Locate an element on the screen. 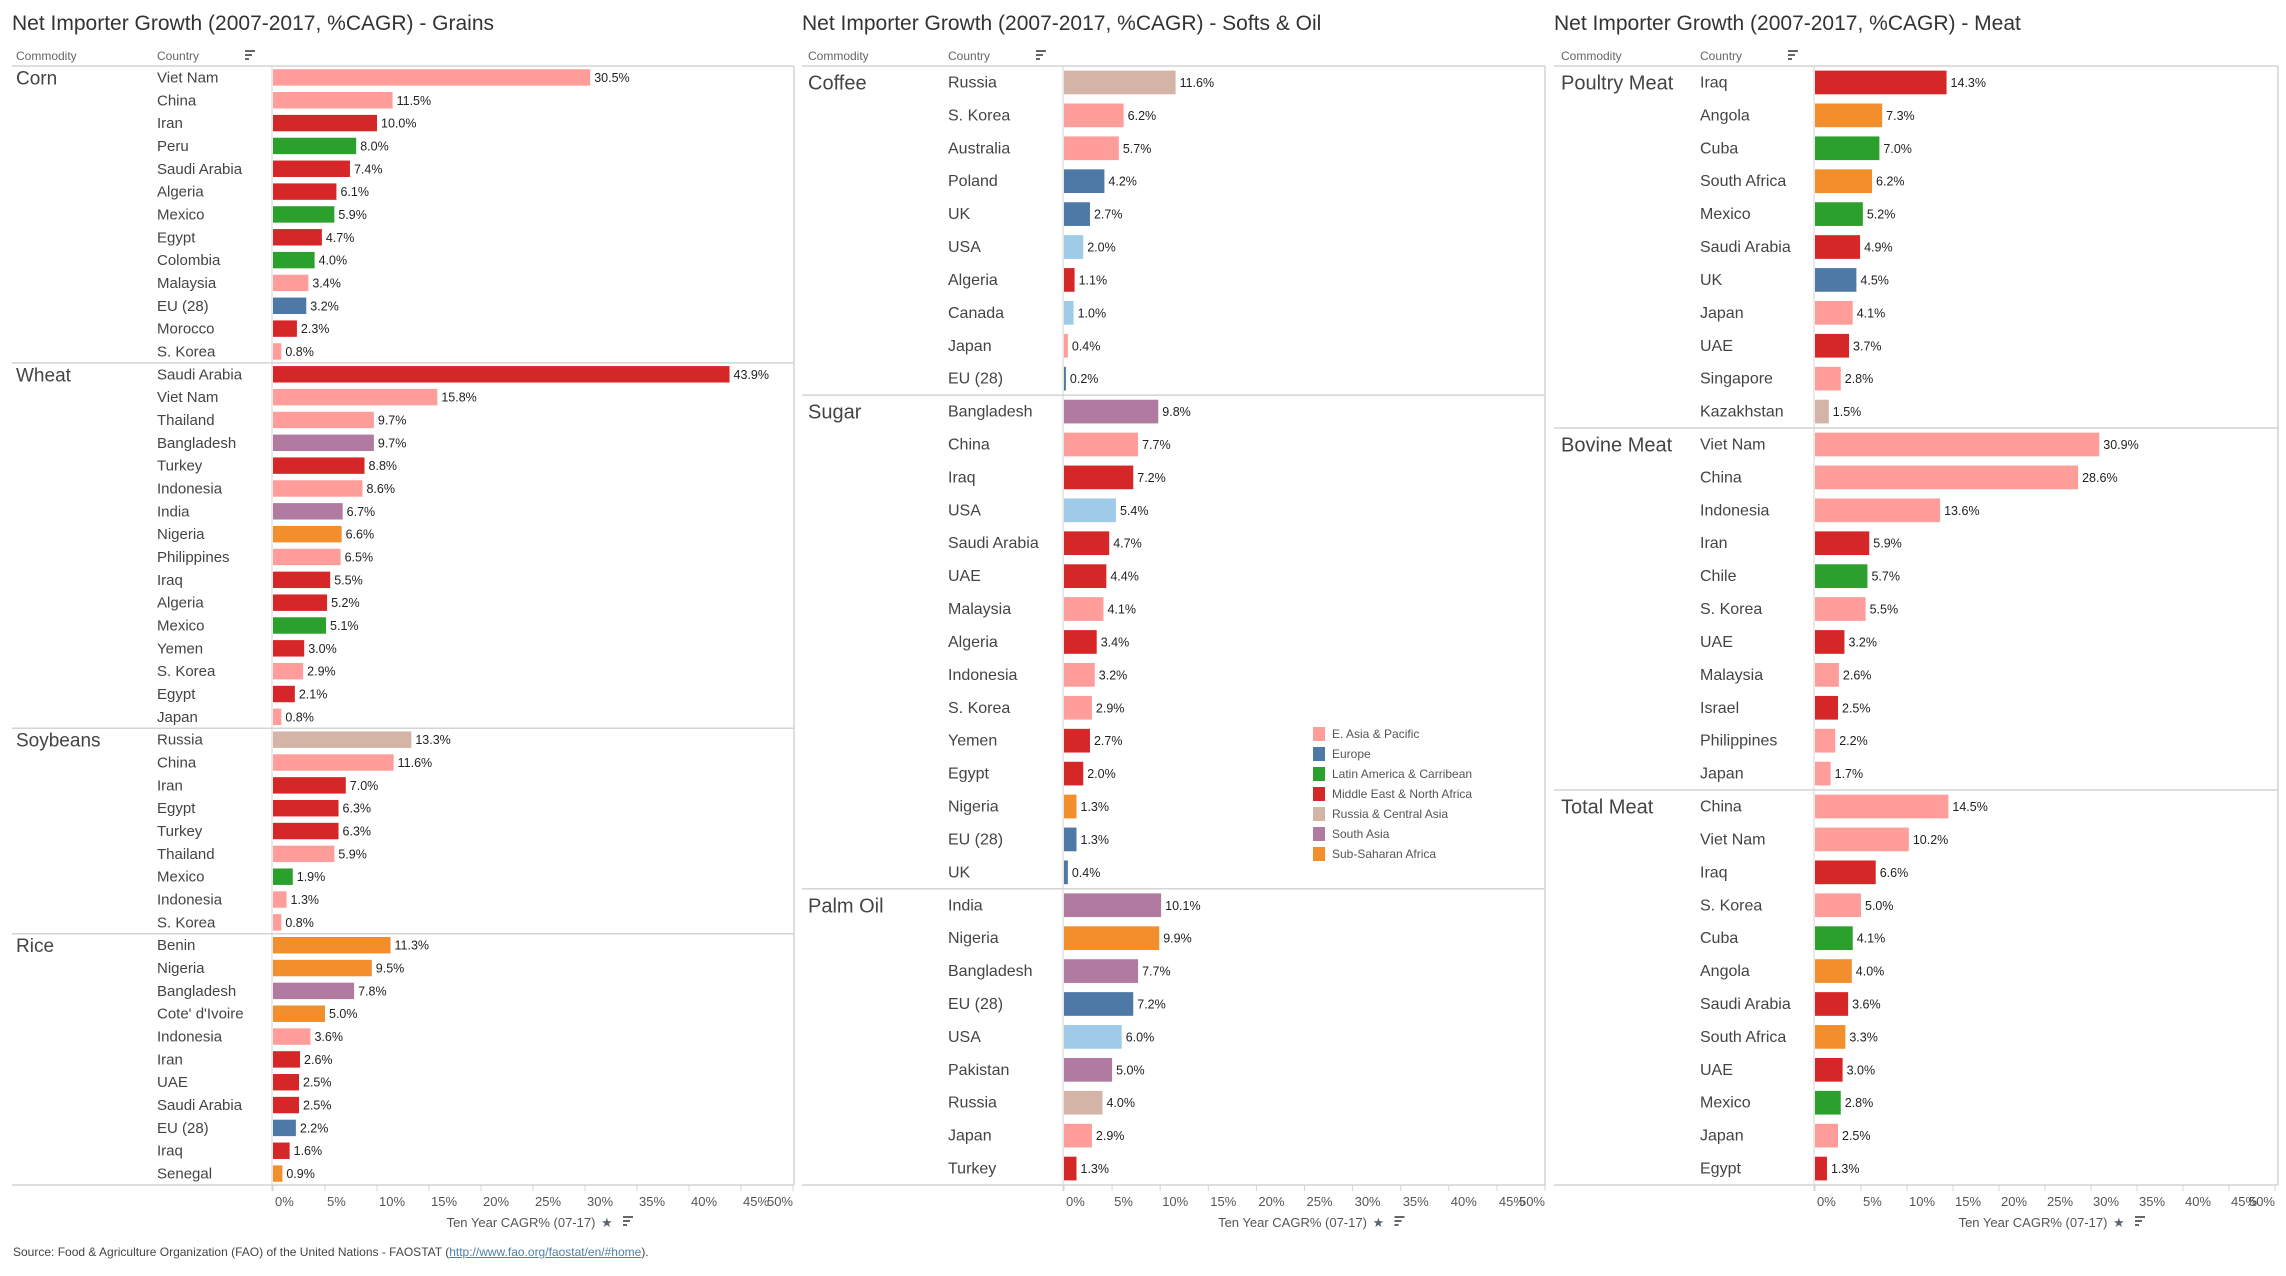 The width and height of the screenshot is (2286, 1276). bar-row: Yemen 3.0% is located at coordinates (247, 648).